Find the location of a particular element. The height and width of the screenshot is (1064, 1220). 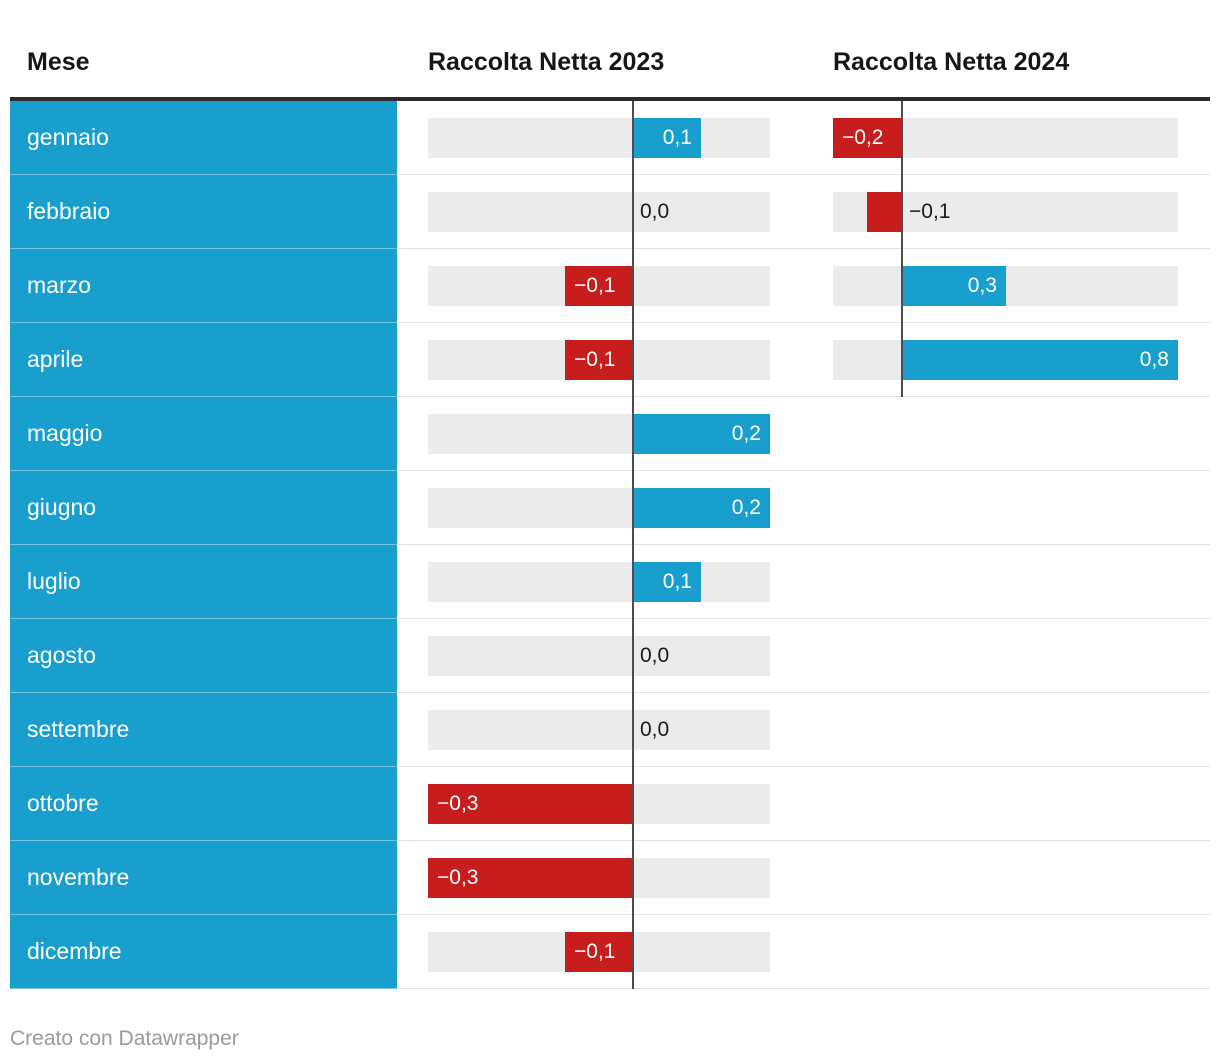

negative-bar-2024: −0,2 is located at coordinates (867, 138).